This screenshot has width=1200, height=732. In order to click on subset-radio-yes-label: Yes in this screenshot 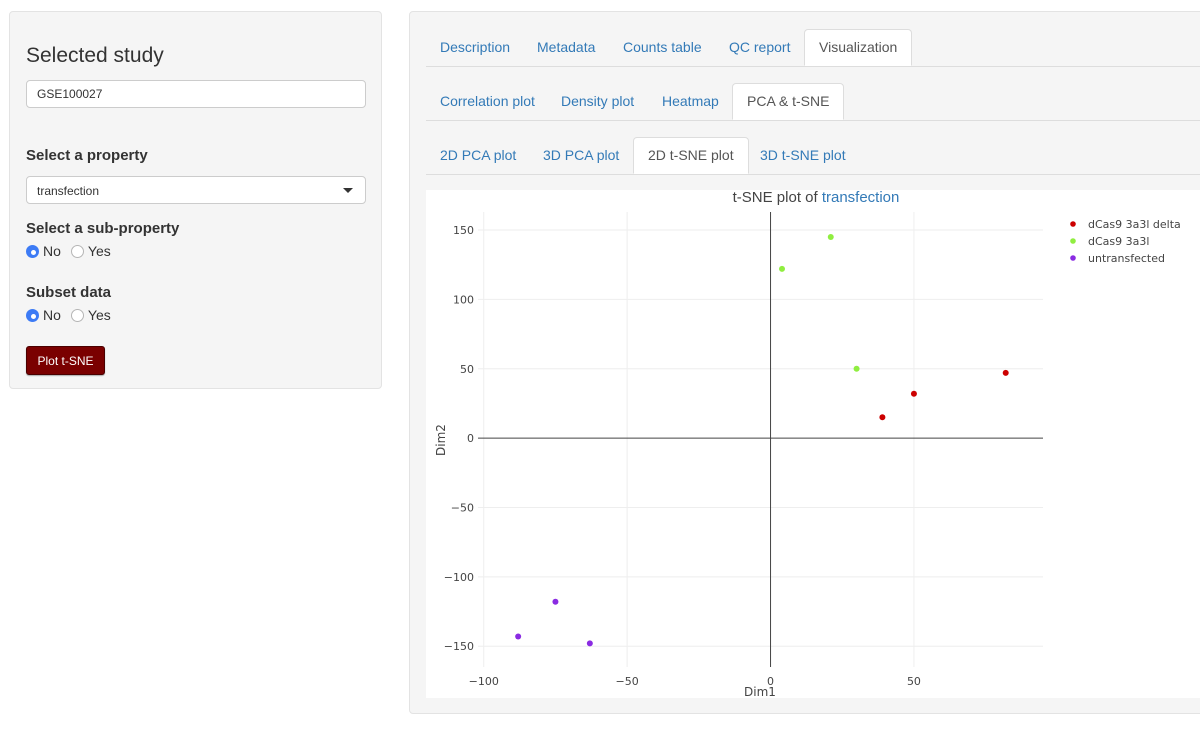, I will do `click(99, 315)`.